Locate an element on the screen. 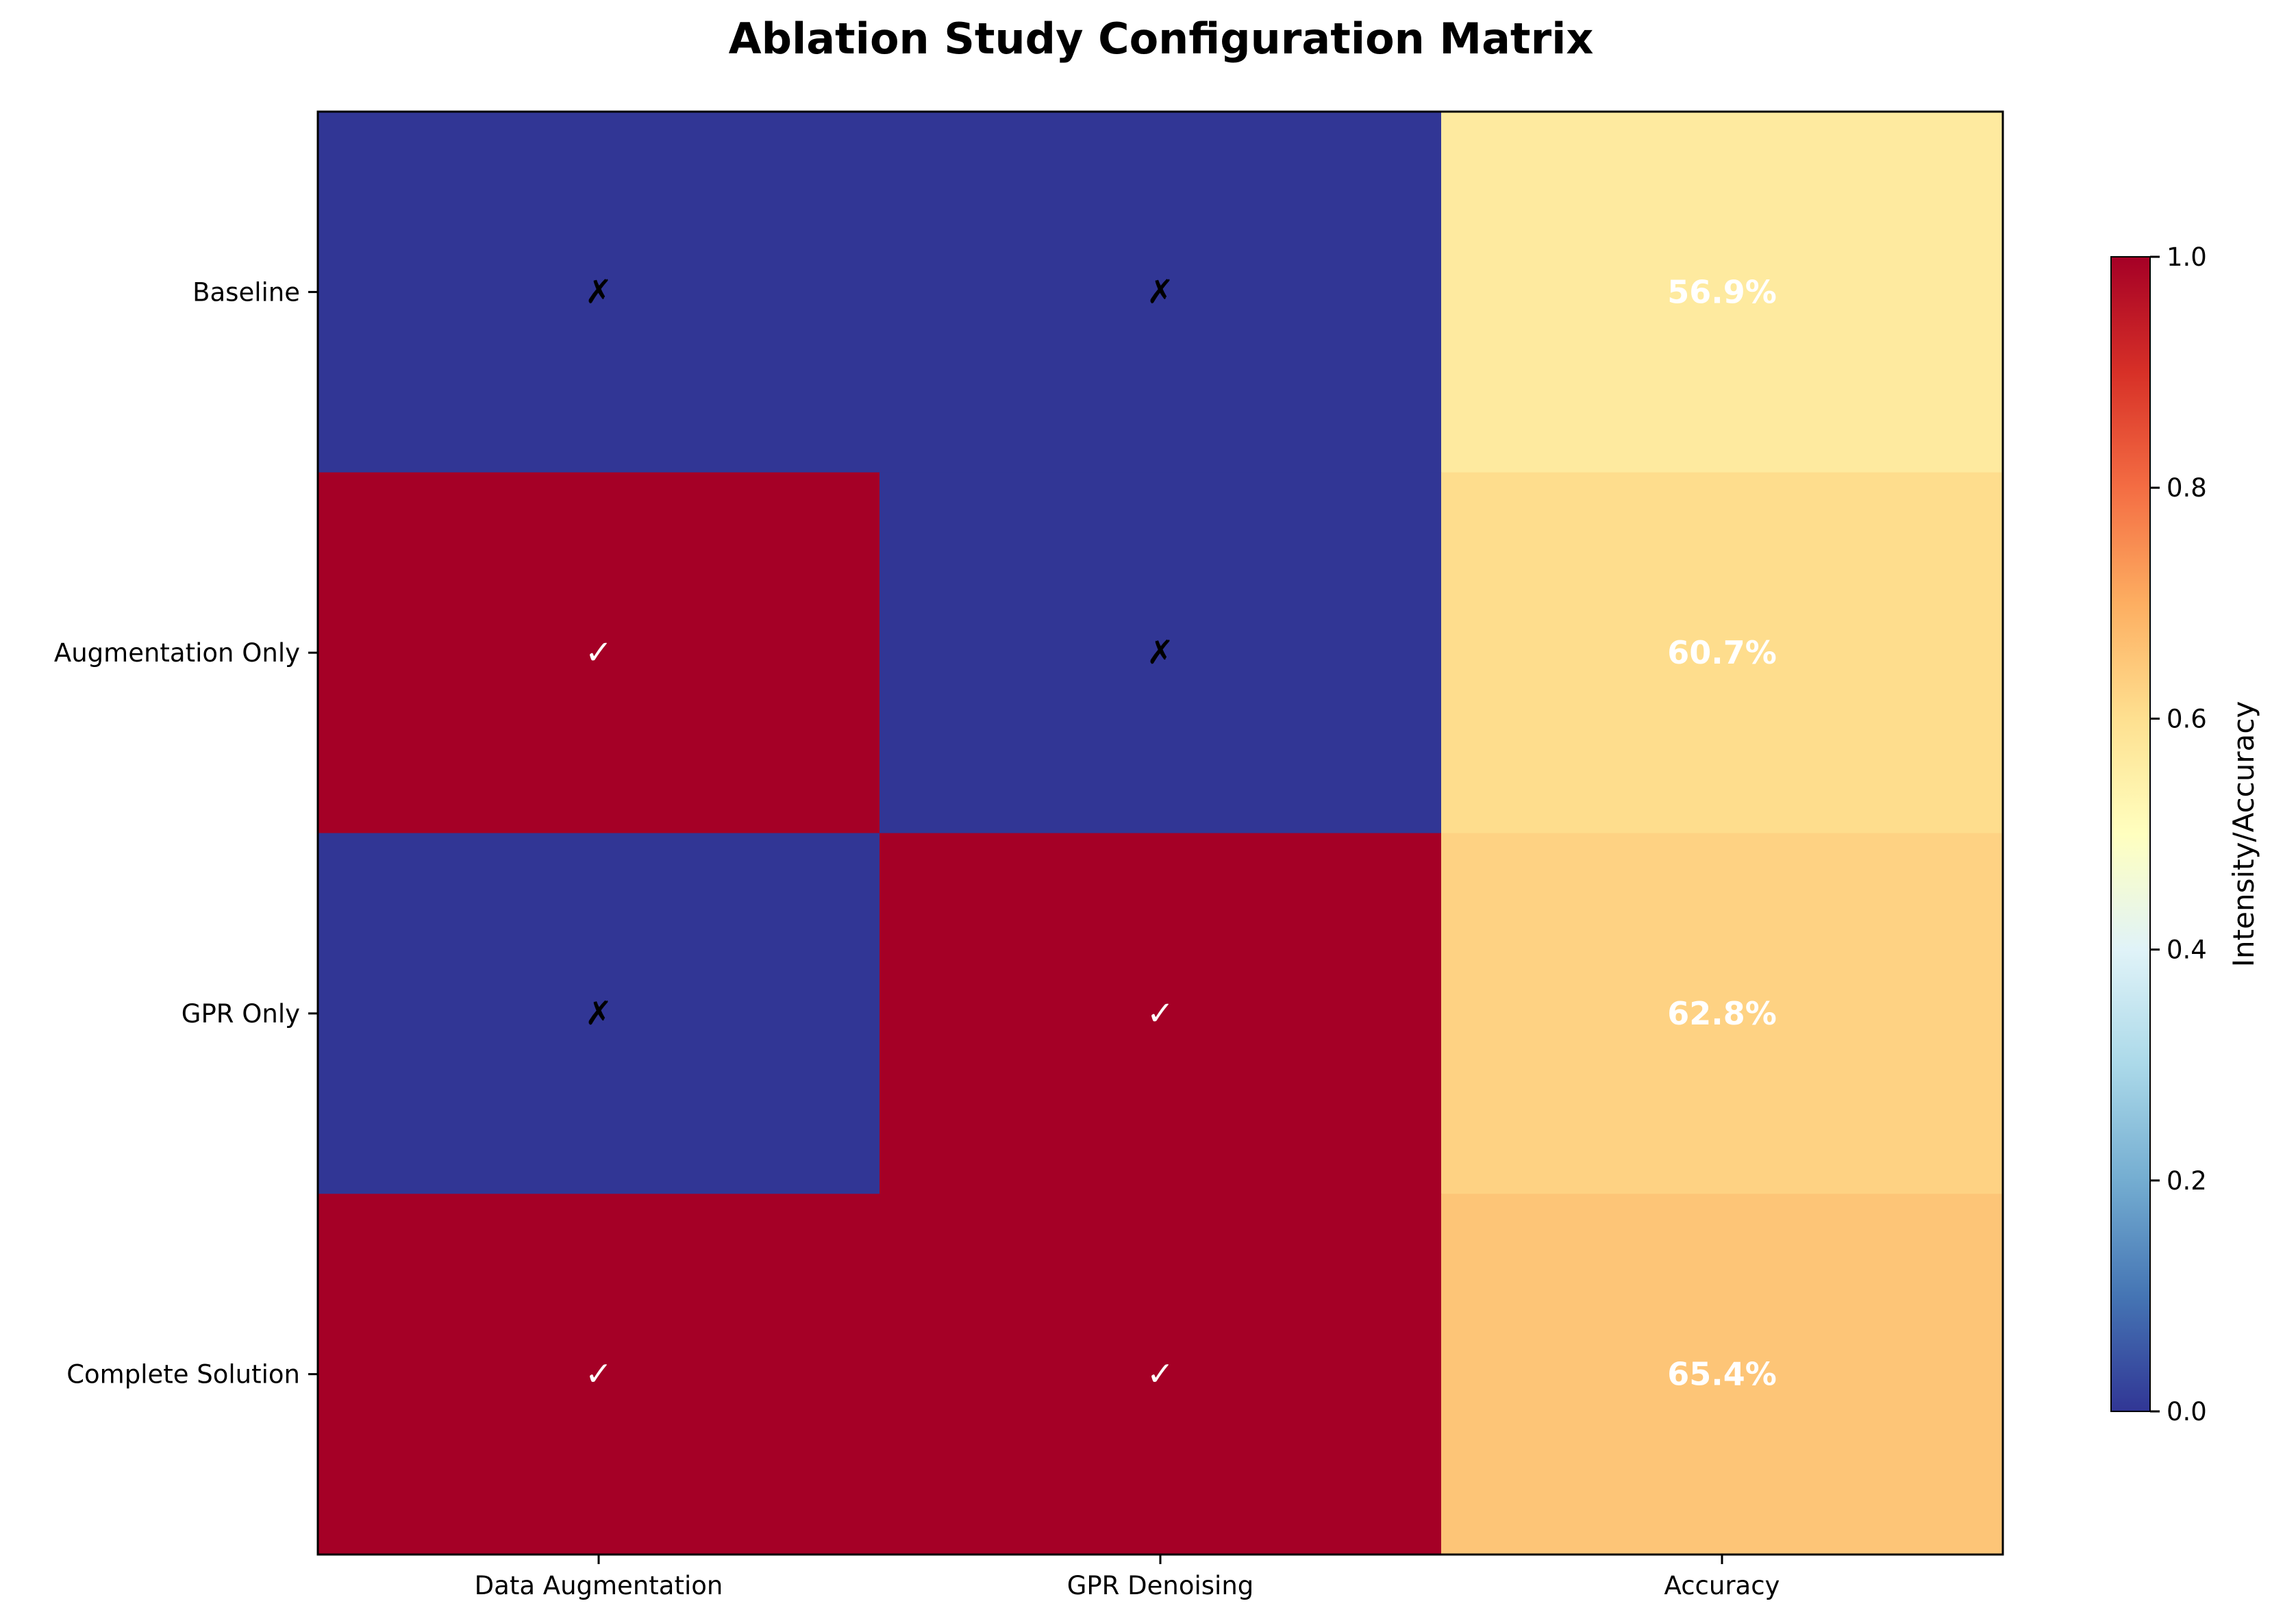  colorbar-tick-label: 0.6 is located at coordinates (2187, 718).